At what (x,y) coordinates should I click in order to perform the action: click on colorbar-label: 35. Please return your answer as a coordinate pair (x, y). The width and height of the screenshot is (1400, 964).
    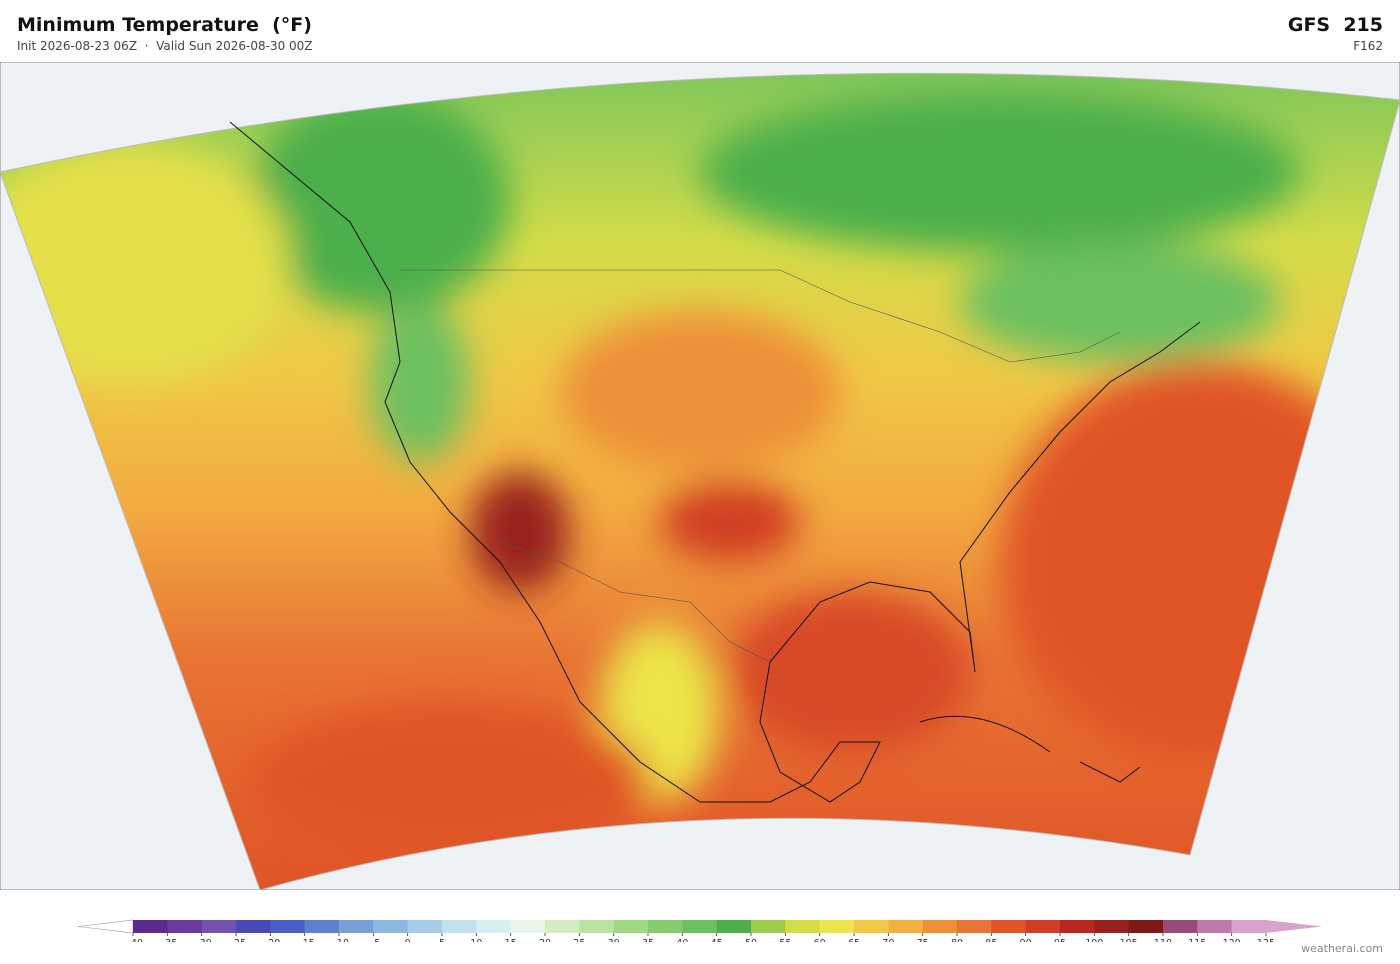
    Looking at the image, I should click on (648, 940).